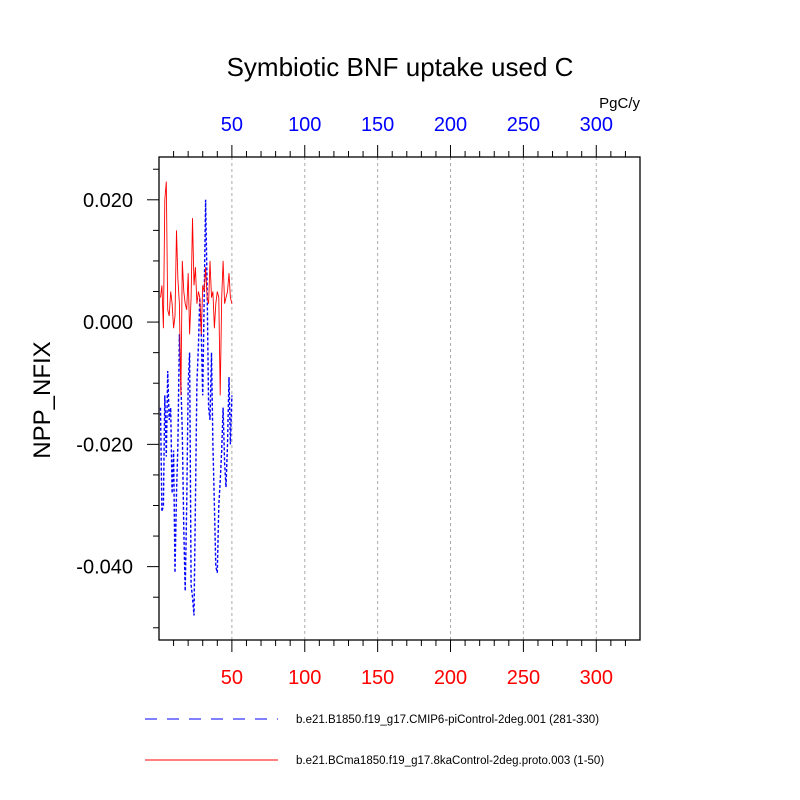 This screenshot has height=800, width=800. I want to click on x-tick-label-top: 300, so click(596, 125).